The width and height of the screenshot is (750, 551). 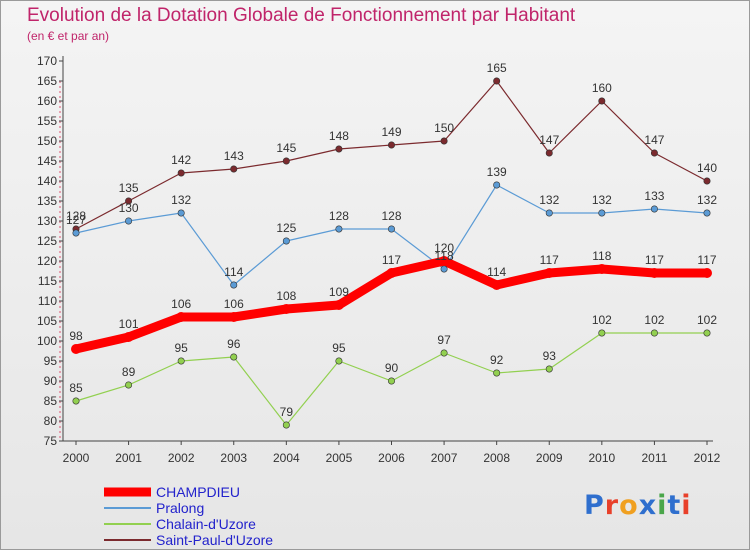 What do you see at coordinates (339, 292) in the screenshot?
I see `data-label: 109` at bounding box center [339, 292].